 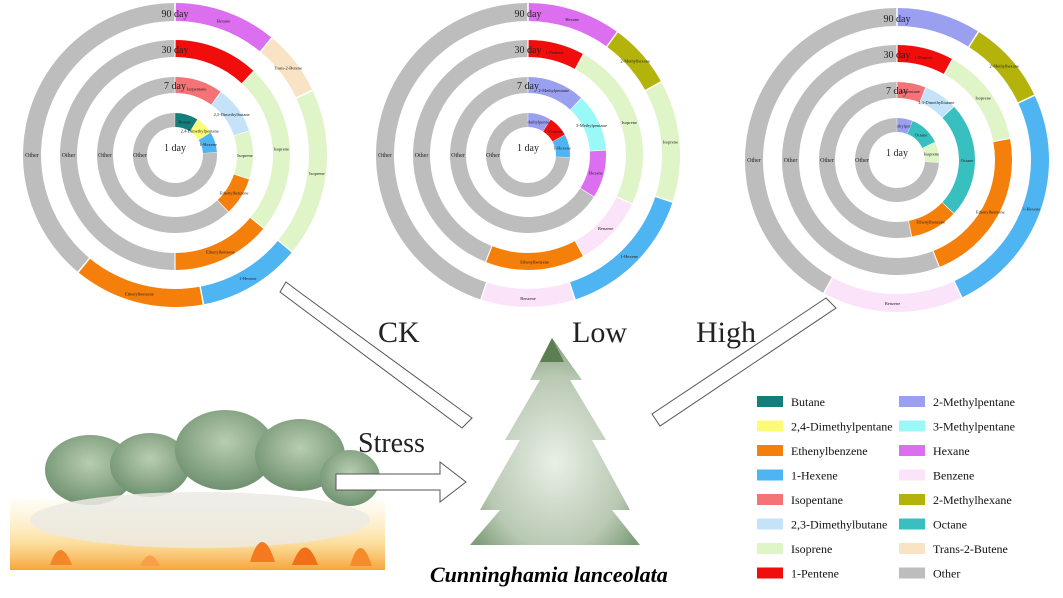 I want to click on segment-low-1-day-other, so click(x=528, y=155).